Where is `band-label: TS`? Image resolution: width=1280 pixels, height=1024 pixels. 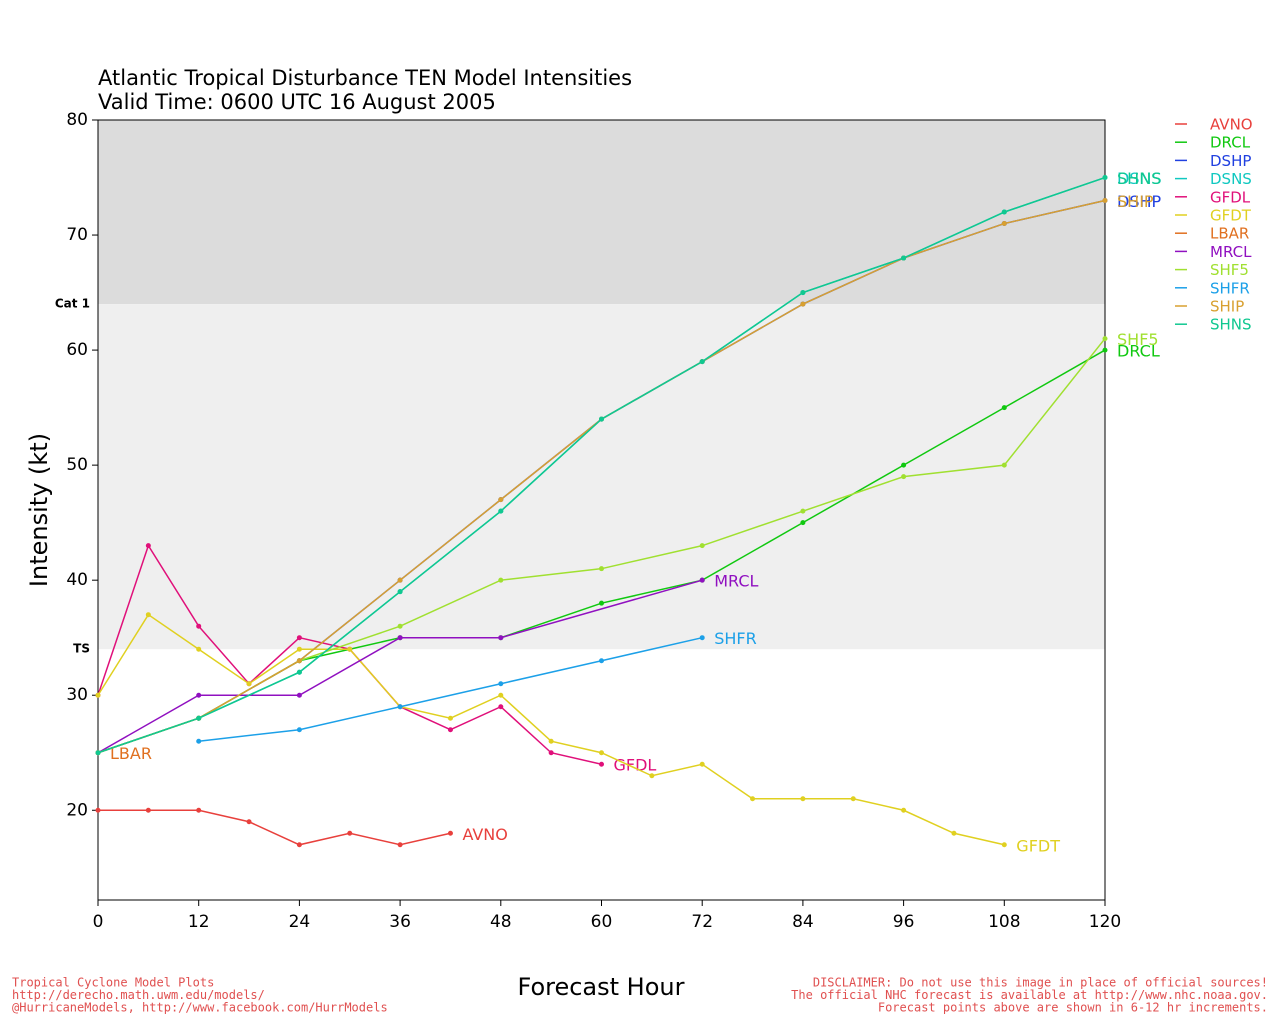
band-label: TS is located at coordinates (81, 649).